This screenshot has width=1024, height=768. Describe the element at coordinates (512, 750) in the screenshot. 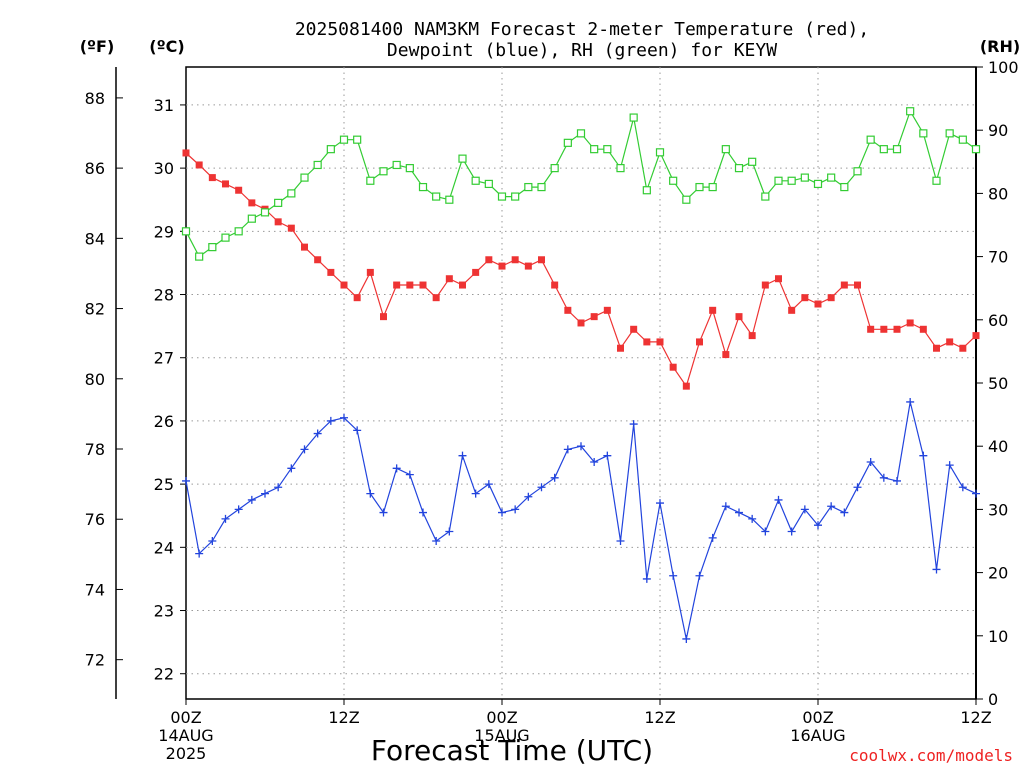

I see `x-axis-title: Forecast Time (UTC)` at that location.